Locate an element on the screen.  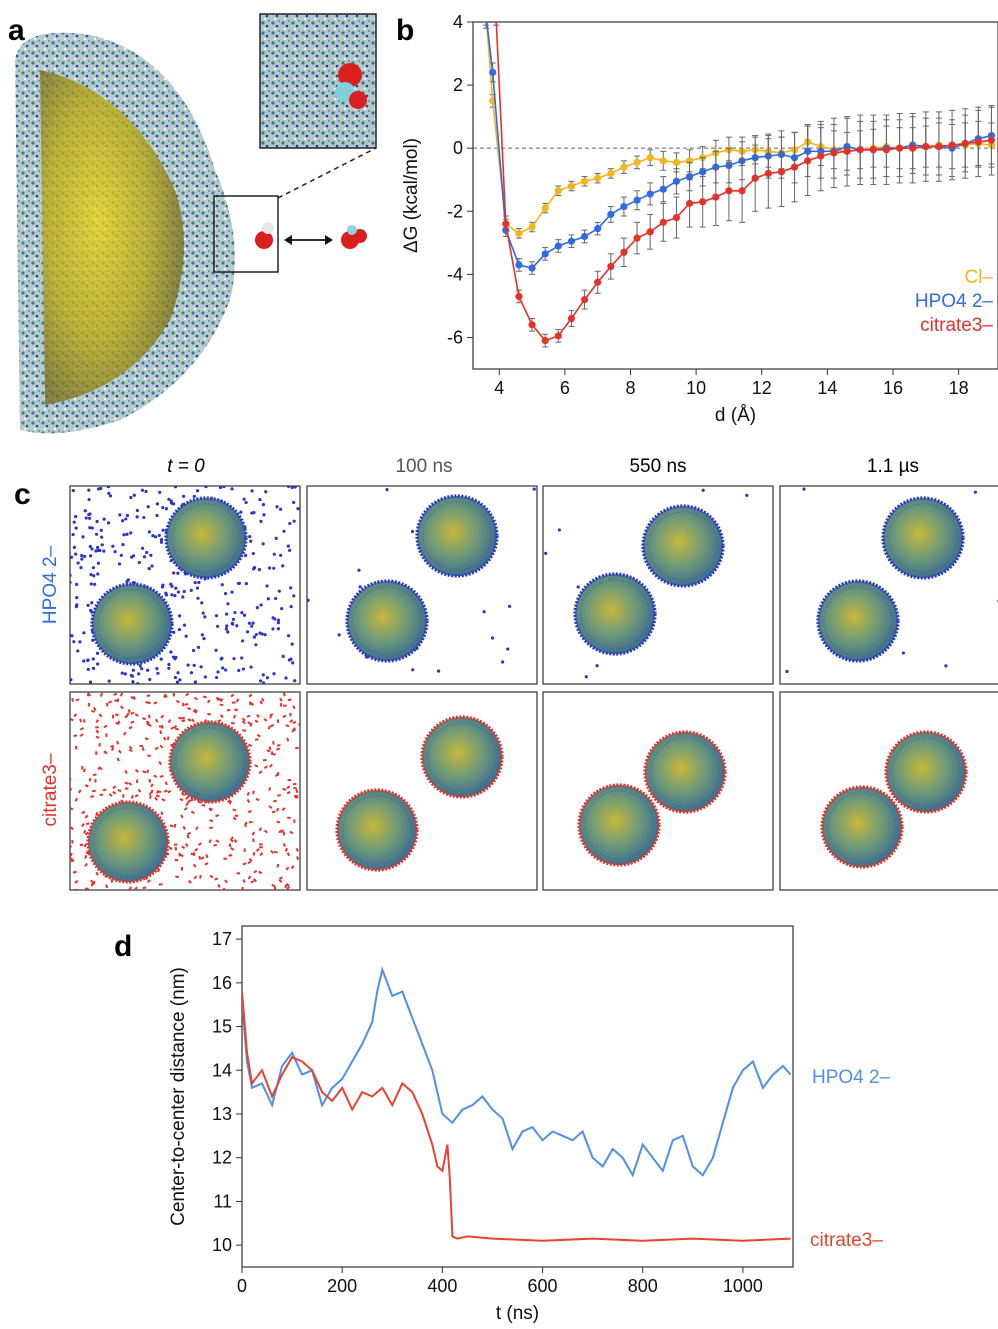
y-tick-label: 13 is located at coordinates (222, 1114).